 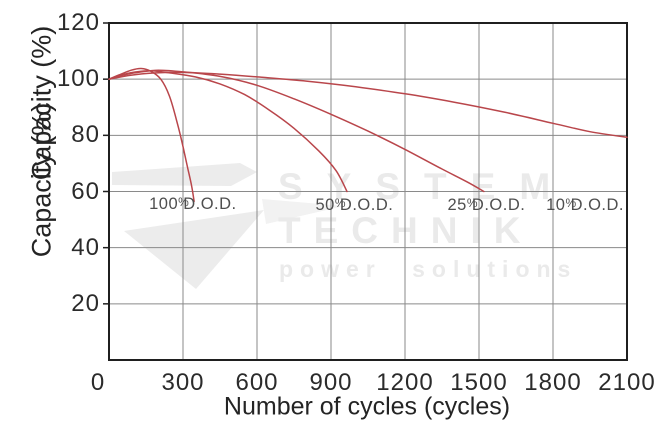 What do you see at coordinates (78, 22) in the screenshot?
I see `y-tick-label: 120` at bounding box center [78, 22].